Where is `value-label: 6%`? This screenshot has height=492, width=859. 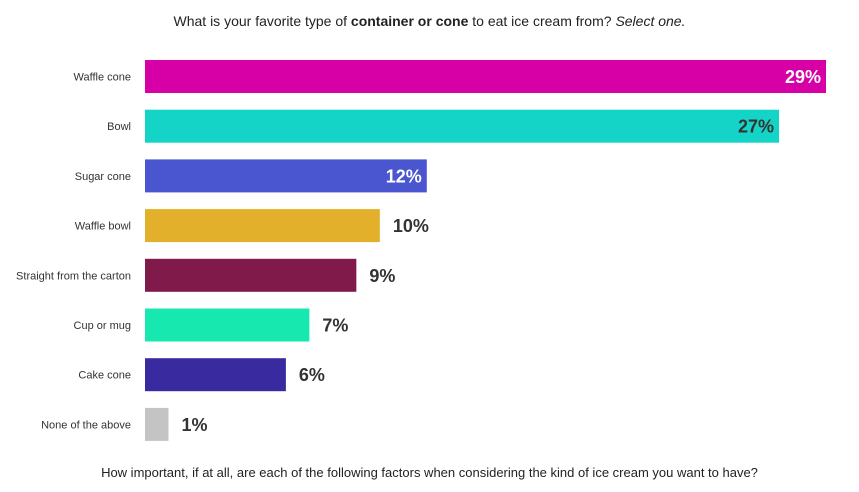 value-label: 6% is located at coordinates (312, 375).